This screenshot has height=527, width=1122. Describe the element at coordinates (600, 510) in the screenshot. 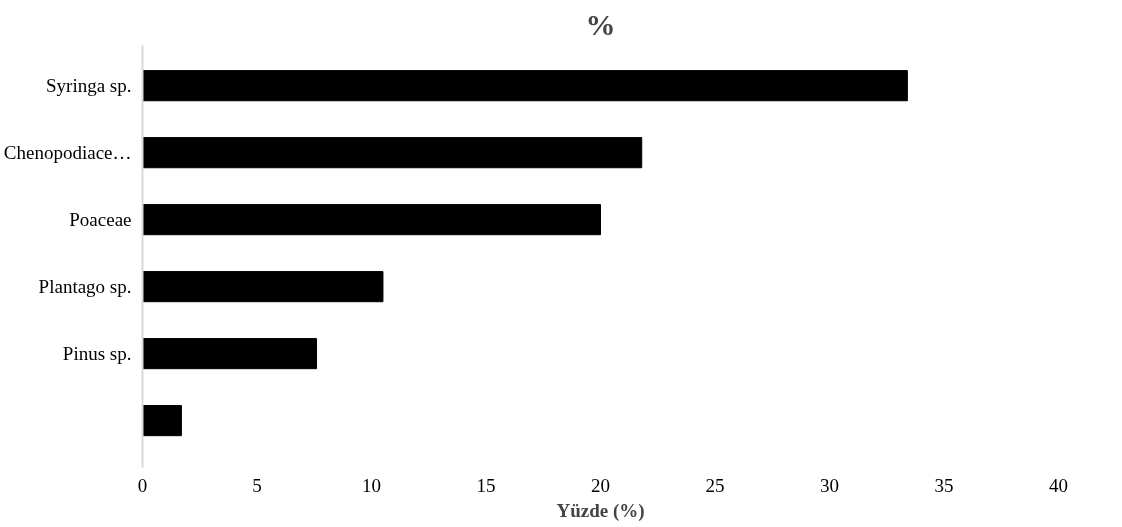

I see `x-axis-title: Yüzde (%)` at that location.